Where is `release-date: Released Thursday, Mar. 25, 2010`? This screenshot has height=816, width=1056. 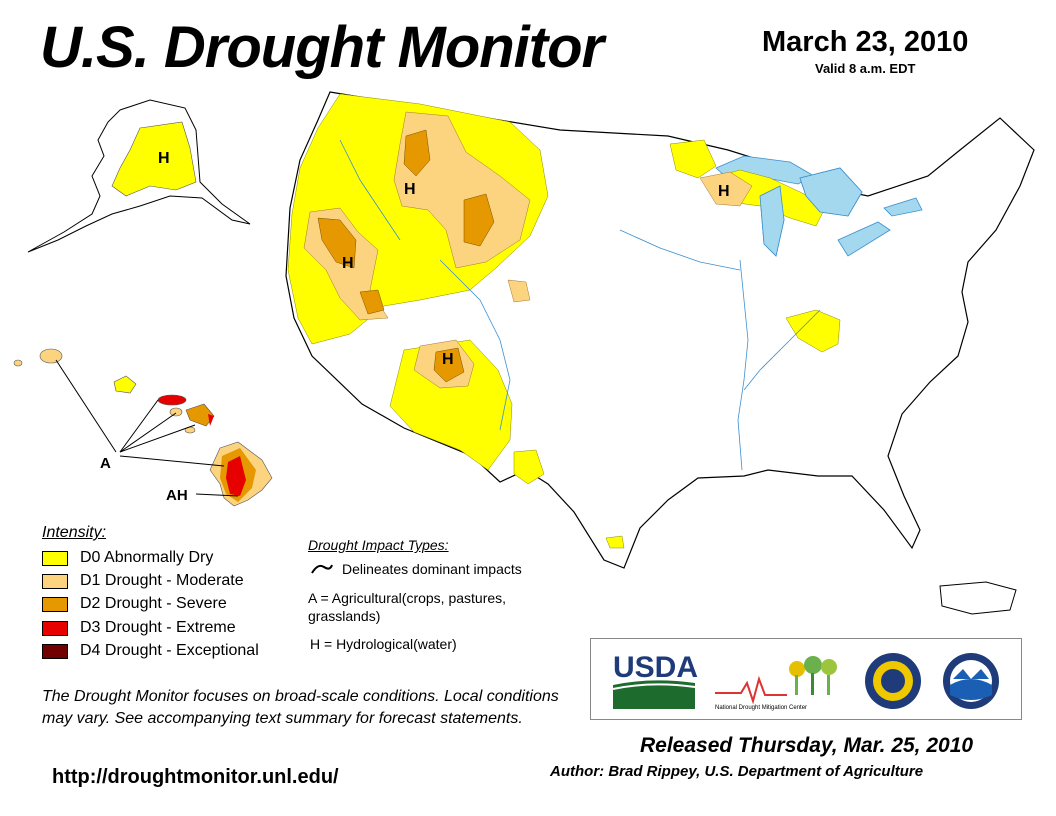
release-date: Released Thursday, Mar. 25, 2010 is located at coordinates (807, 745).